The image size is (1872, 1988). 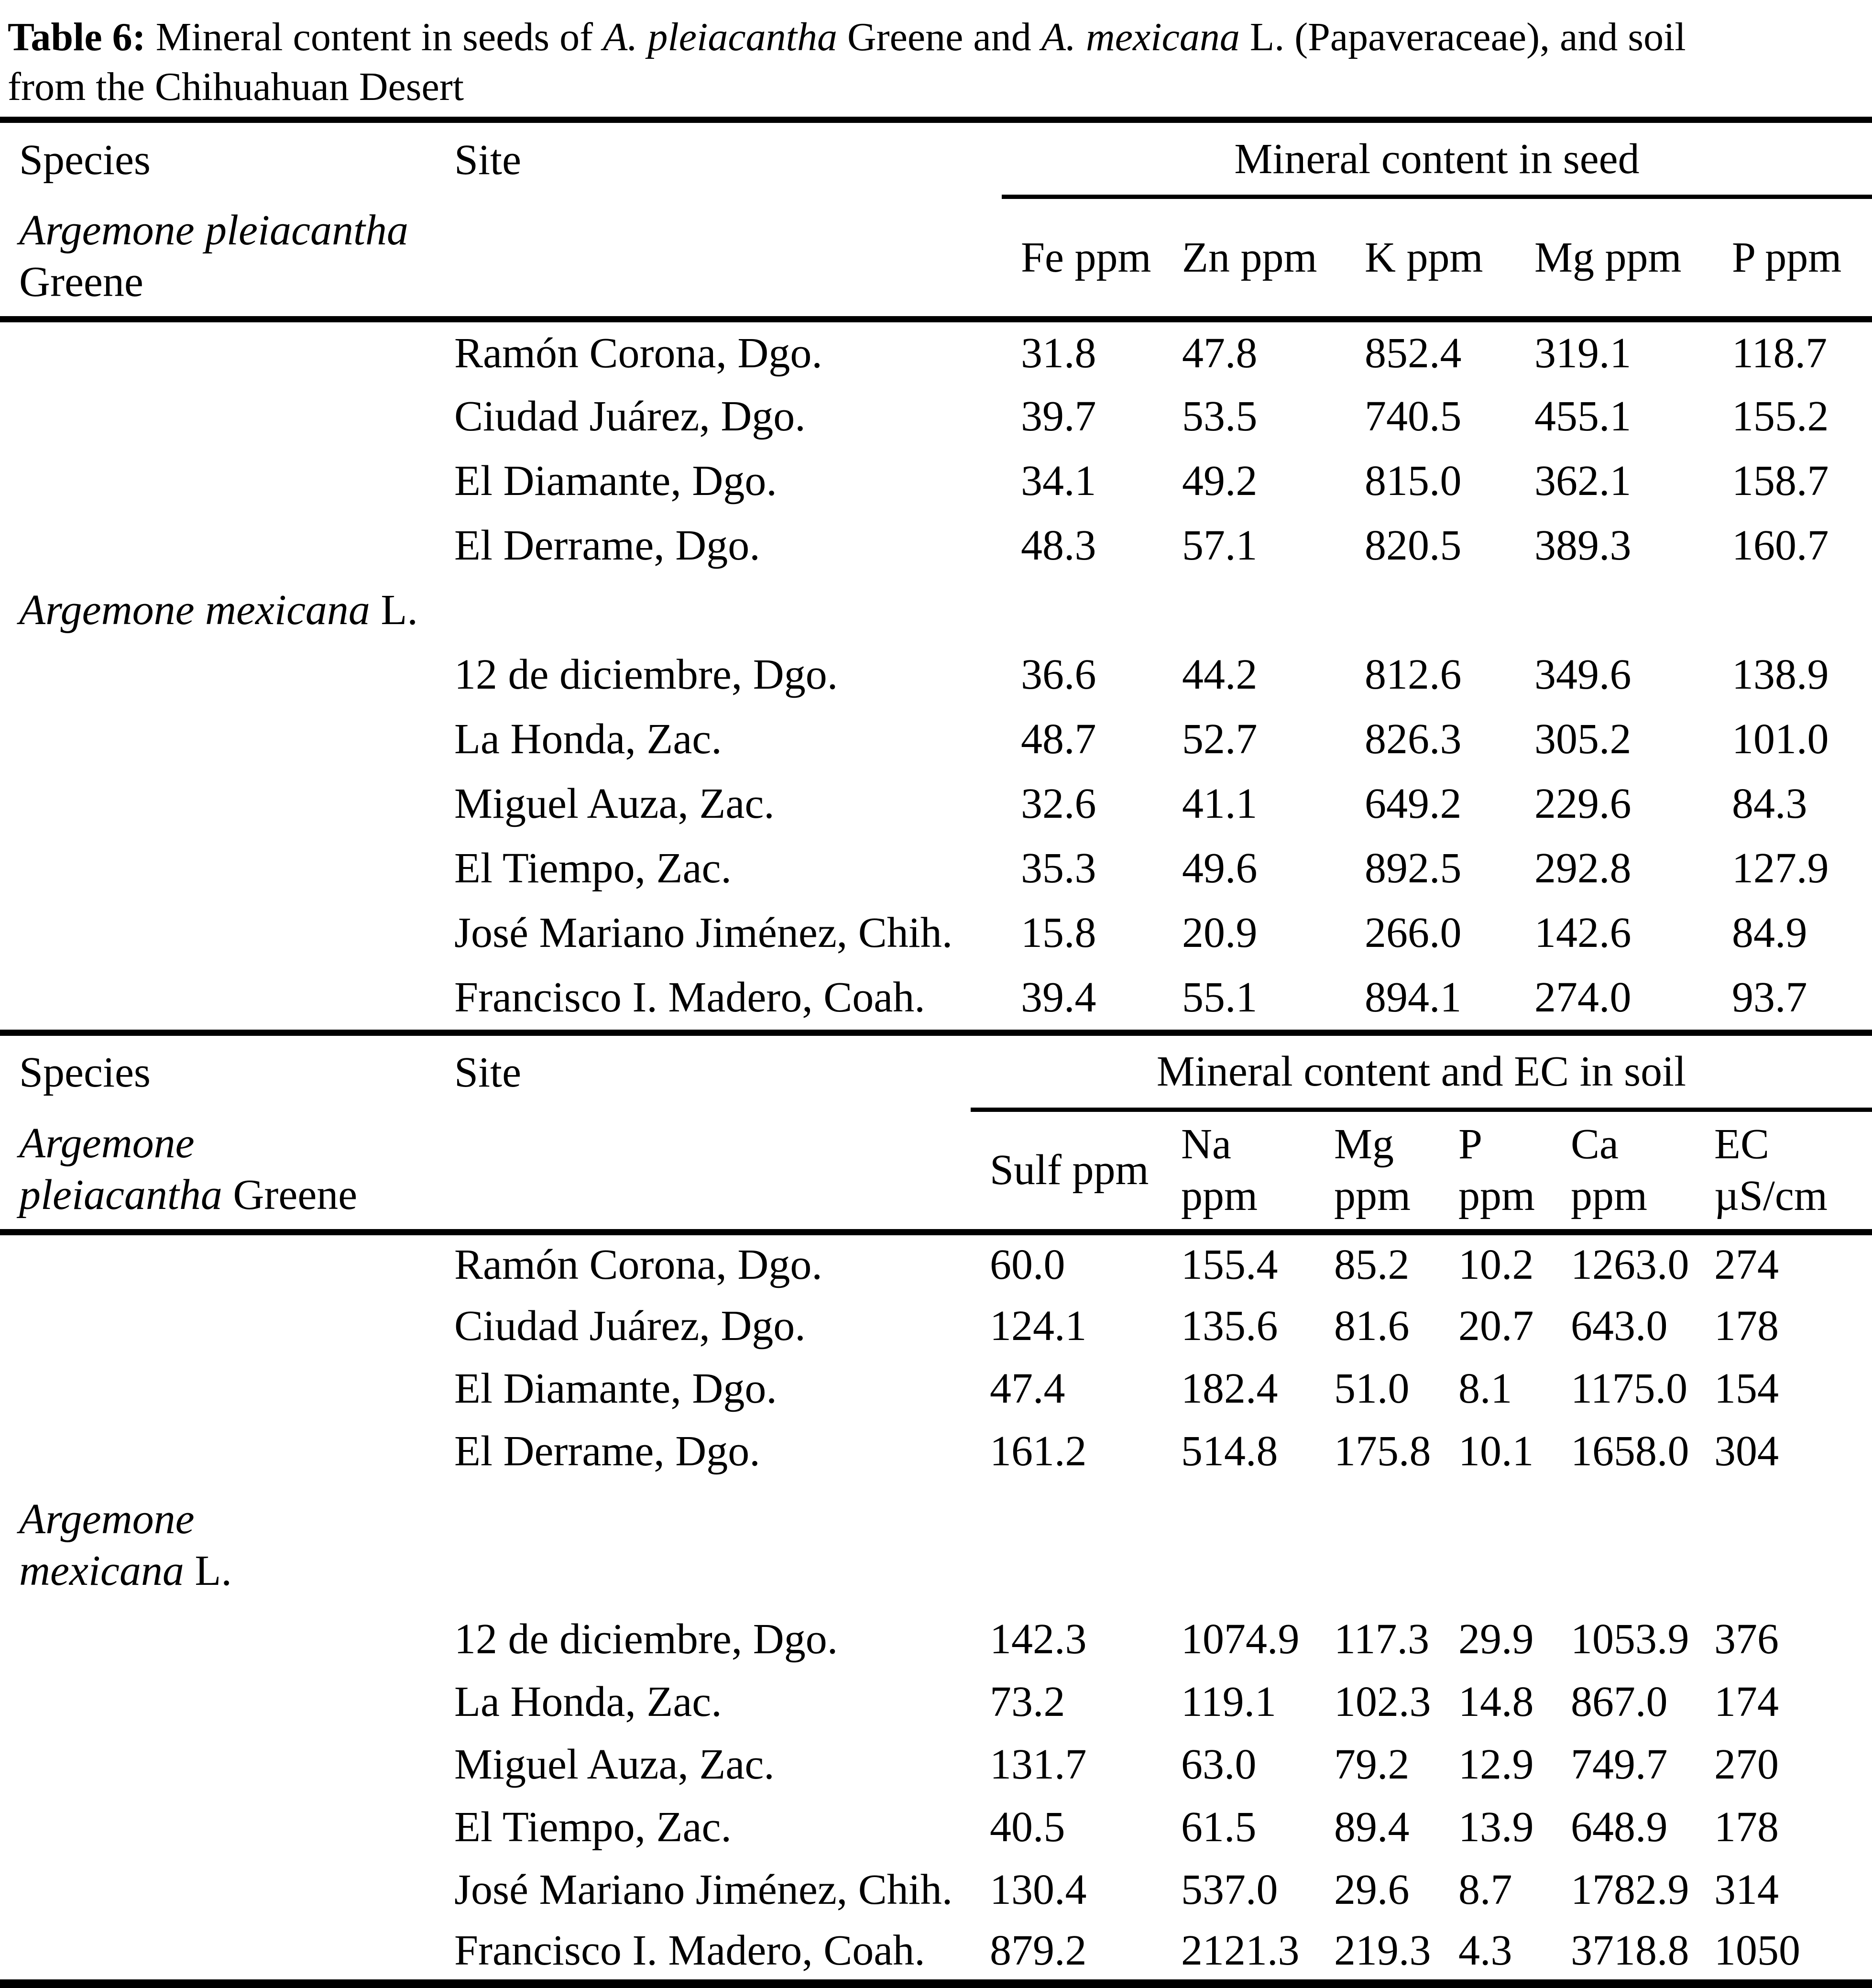 I want to click on value-cell: 879.2, so click(x=1038, y=1950).